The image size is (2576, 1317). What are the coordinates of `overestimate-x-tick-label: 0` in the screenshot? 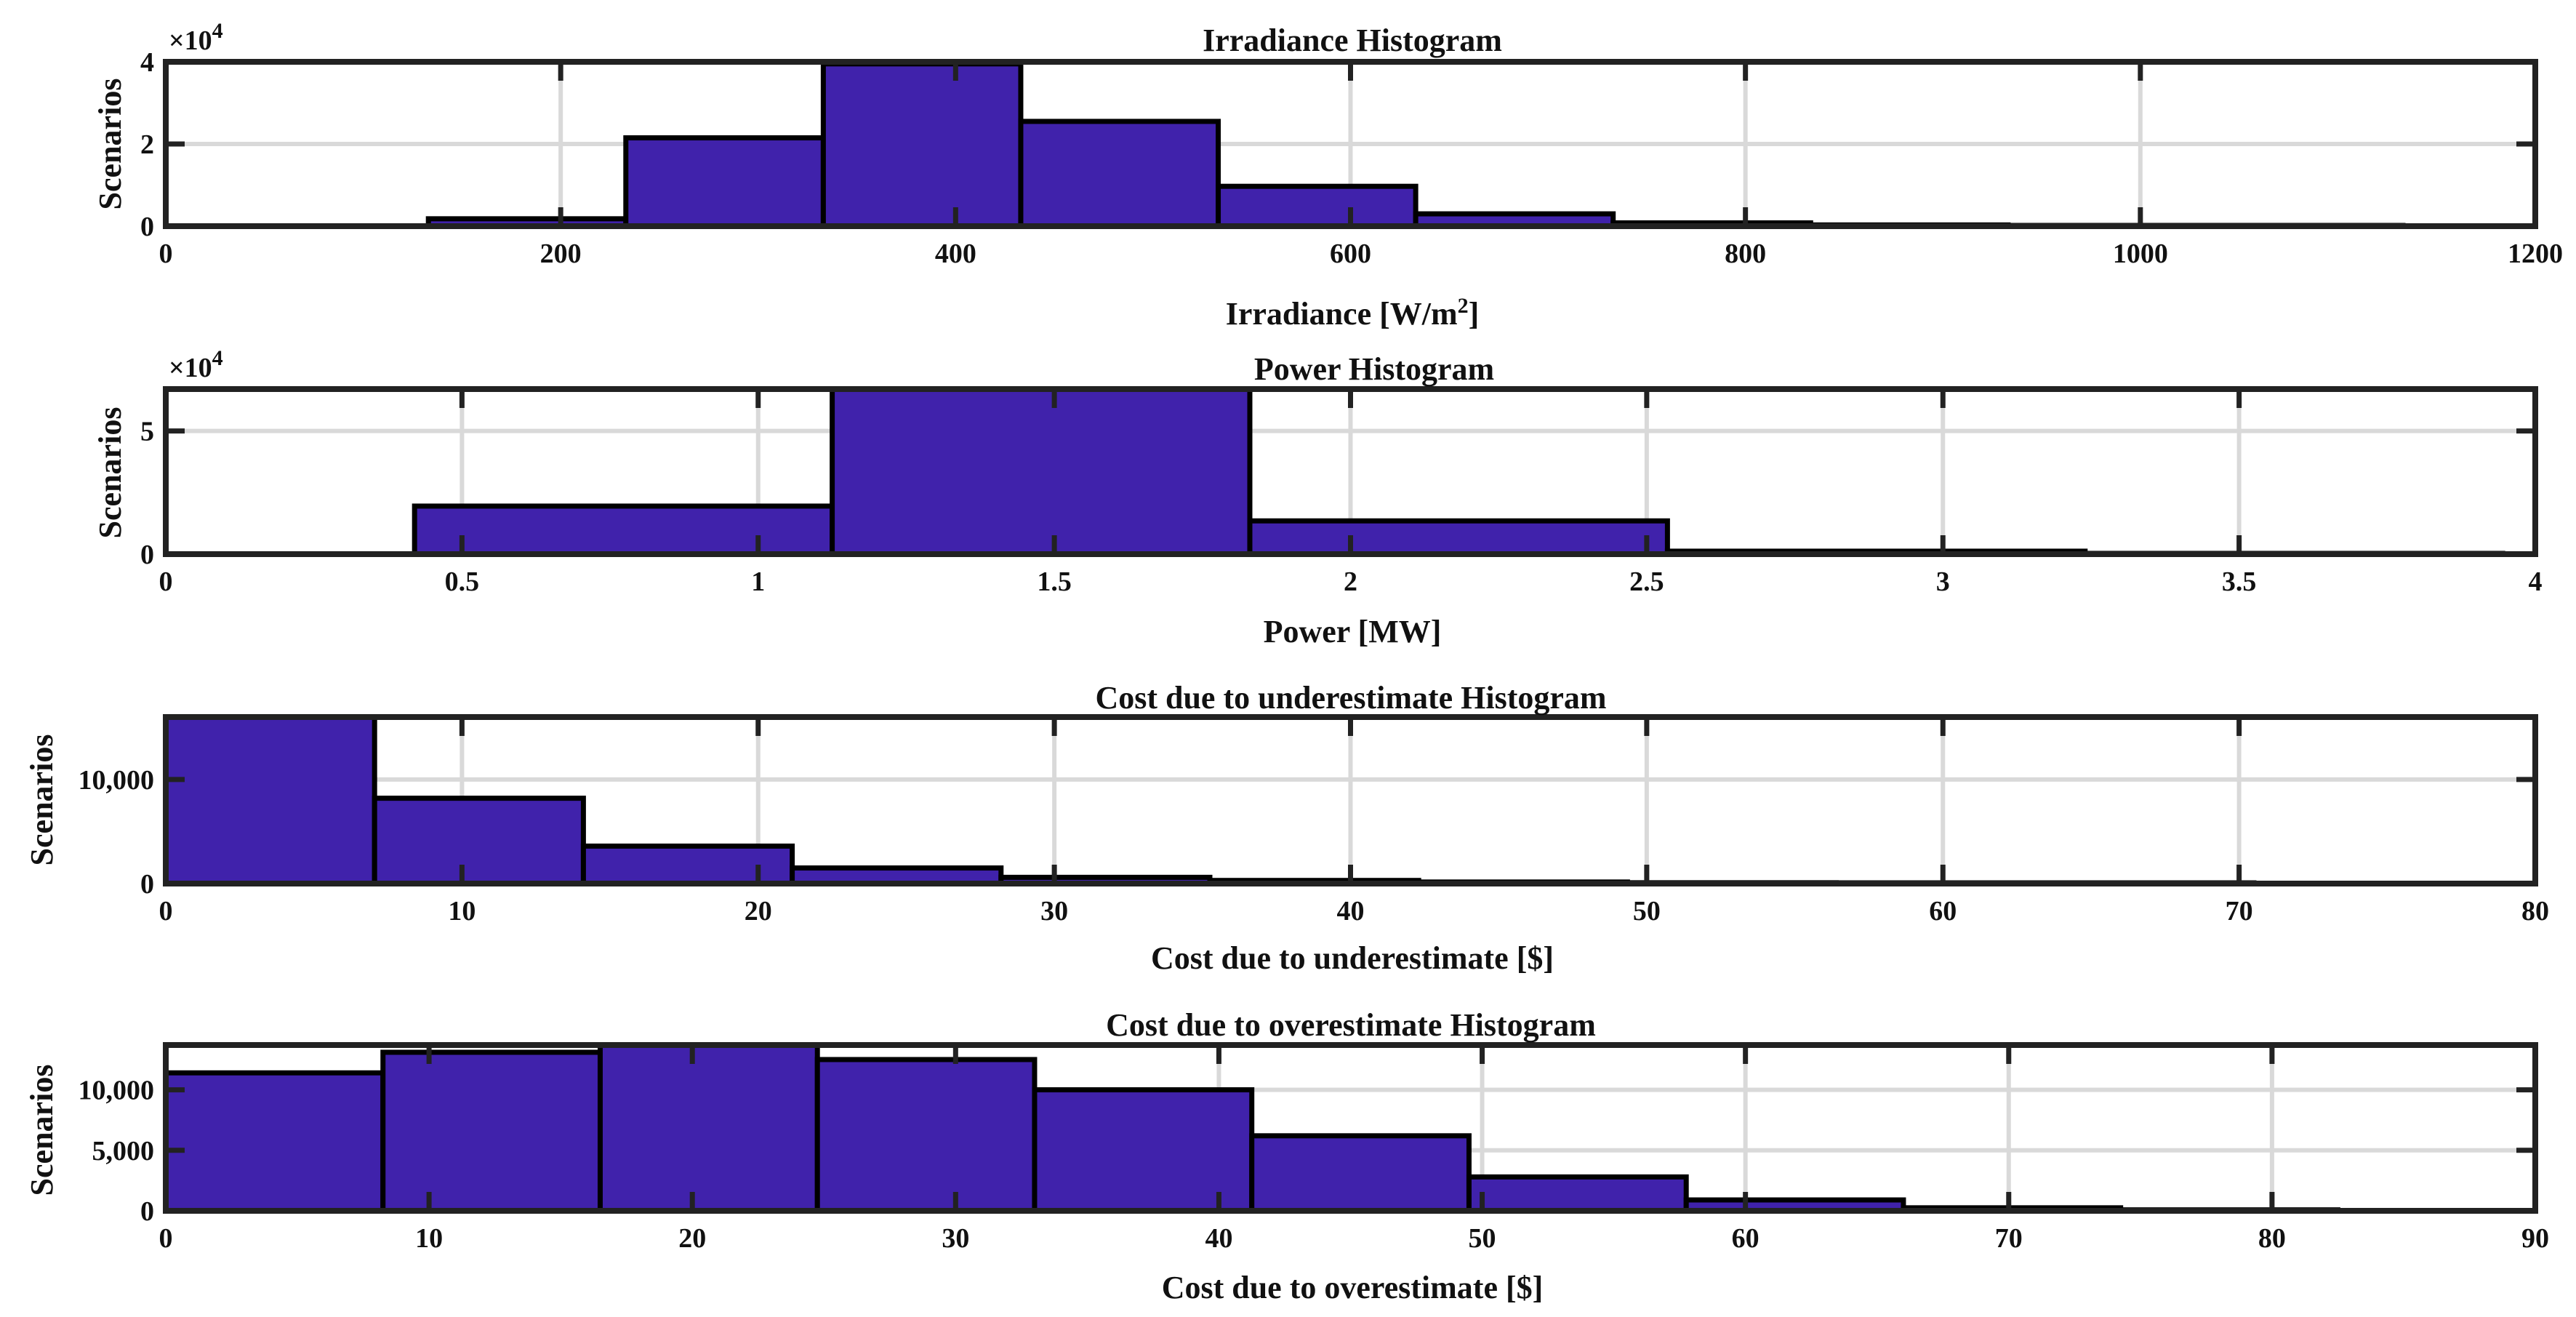 It's located at (166, 1238).